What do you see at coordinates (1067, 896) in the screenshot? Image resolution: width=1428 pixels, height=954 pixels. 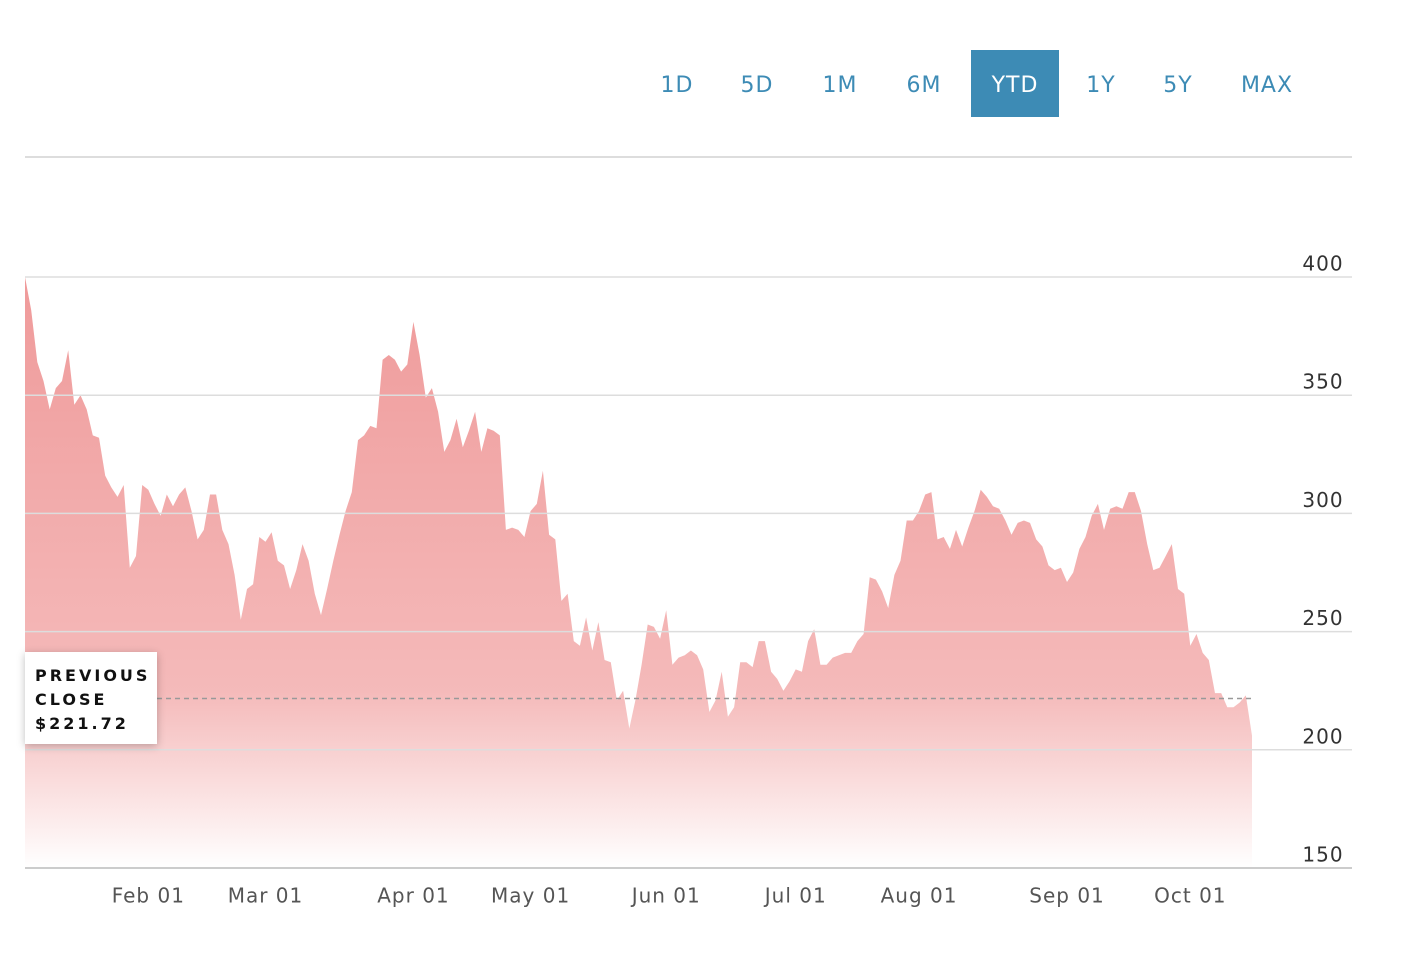 I see `x-tick-label: Sep 01` at bounding box center [1067, 896].